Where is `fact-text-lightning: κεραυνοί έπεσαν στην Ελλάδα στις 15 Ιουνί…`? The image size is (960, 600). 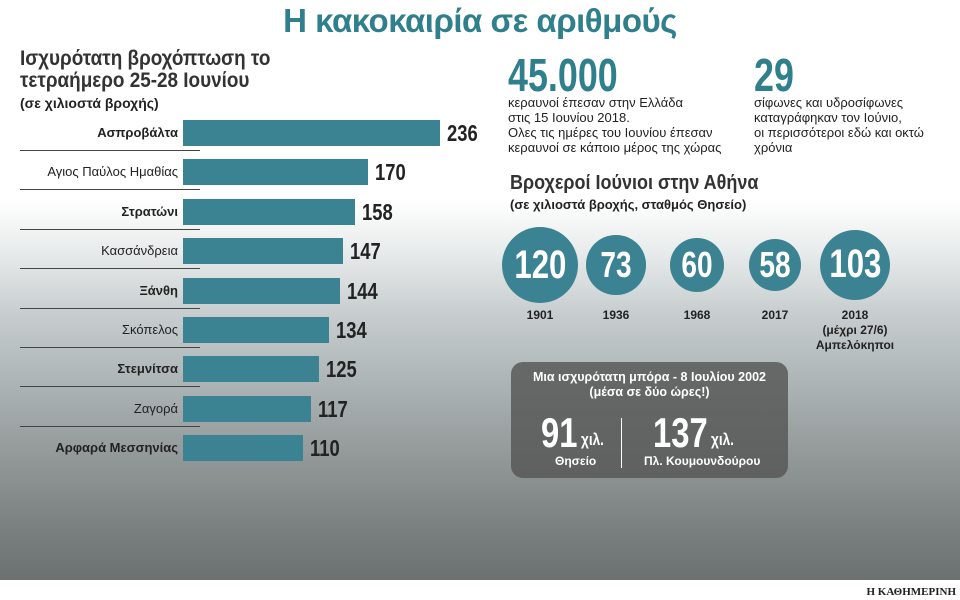
fact-text-lightning: κεραυνοί έπεσαν στην Ελλάδα στις 15 Ιουνί… is located at coordinates (614, 125).